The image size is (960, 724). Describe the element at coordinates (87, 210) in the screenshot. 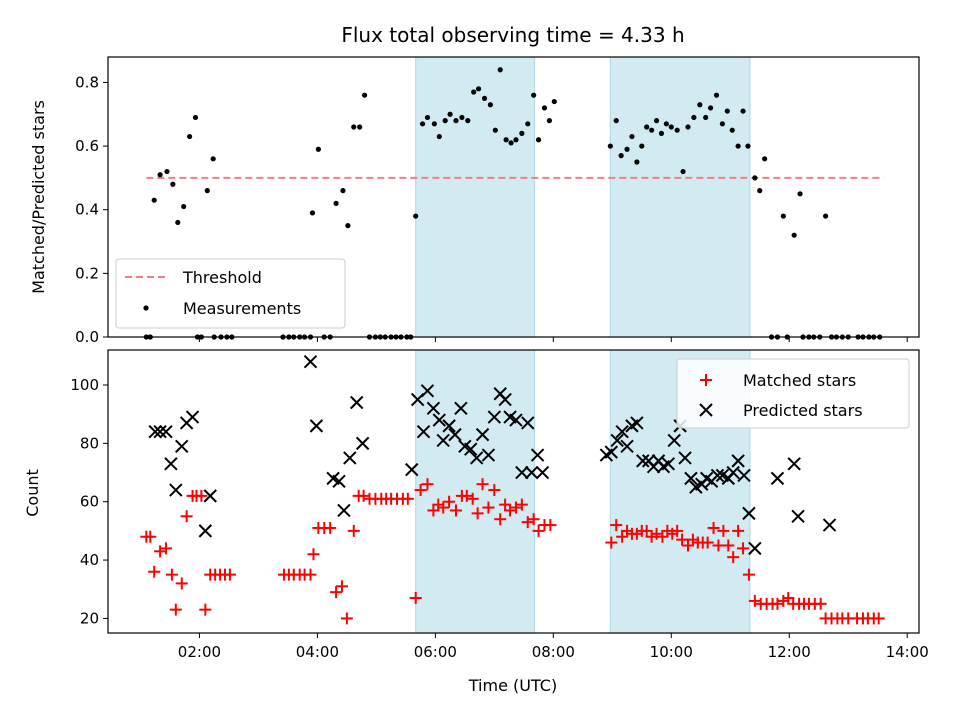

I see `y-tick-label: 0.4` at that location.